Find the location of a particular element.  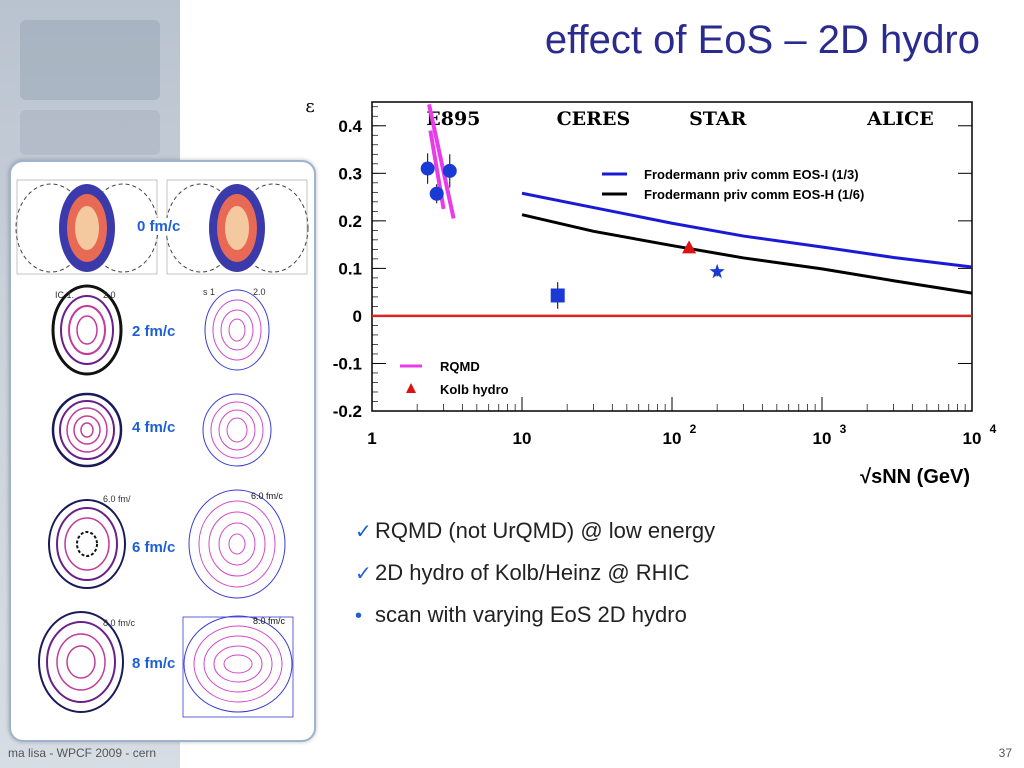

bullet-item: ✓ RQMD (not UrQMD) @ low energy is located at coordinates (655, 539).